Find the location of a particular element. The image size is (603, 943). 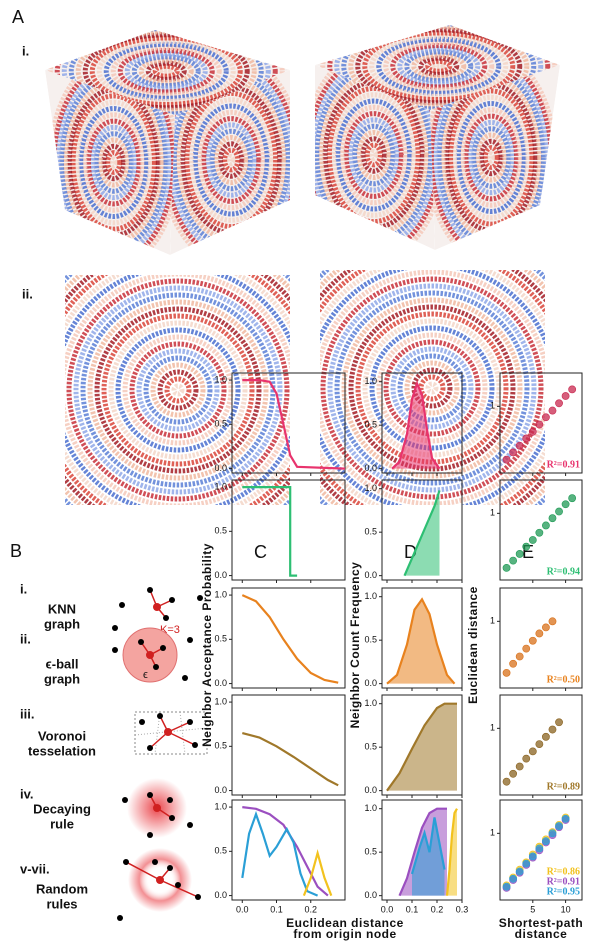

annotation: R²=0.94 is located at coordinates (563, 571).